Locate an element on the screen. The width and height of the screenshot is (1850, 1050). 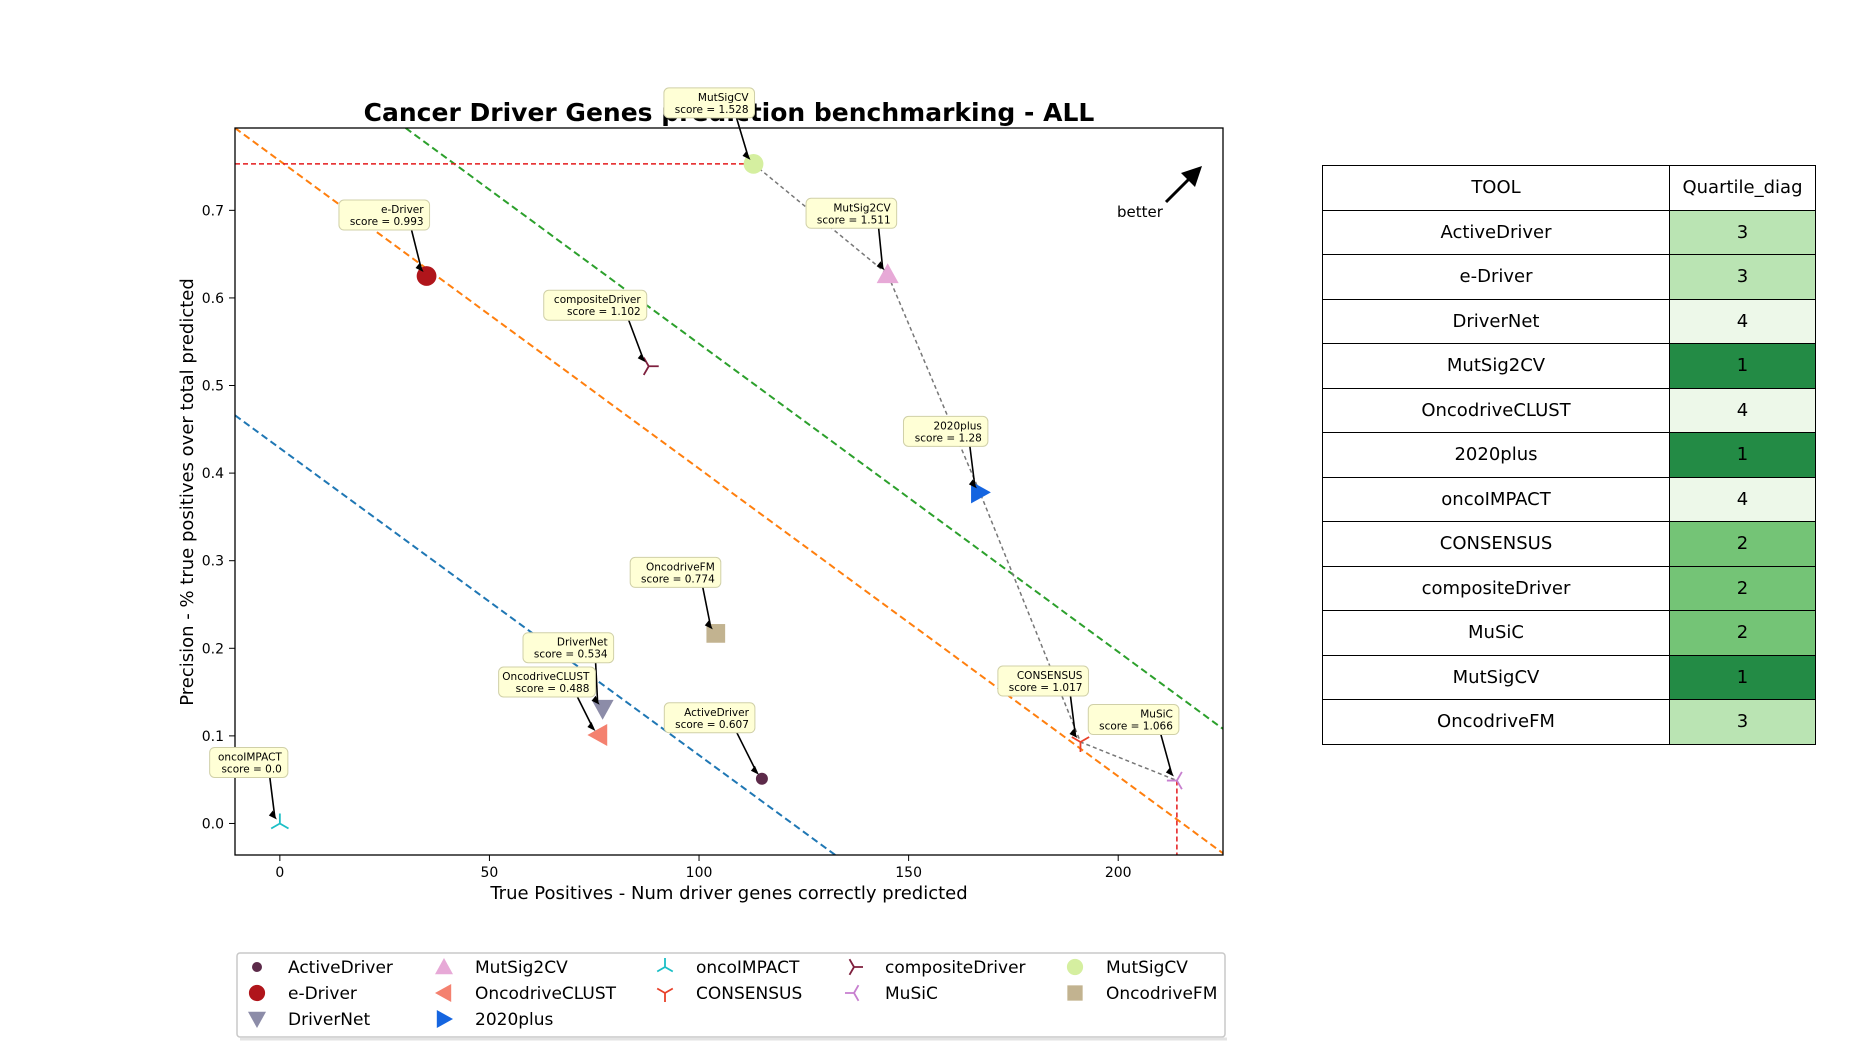
annotation-score-label: score = 0.534 is located at coordinates (571, 655).